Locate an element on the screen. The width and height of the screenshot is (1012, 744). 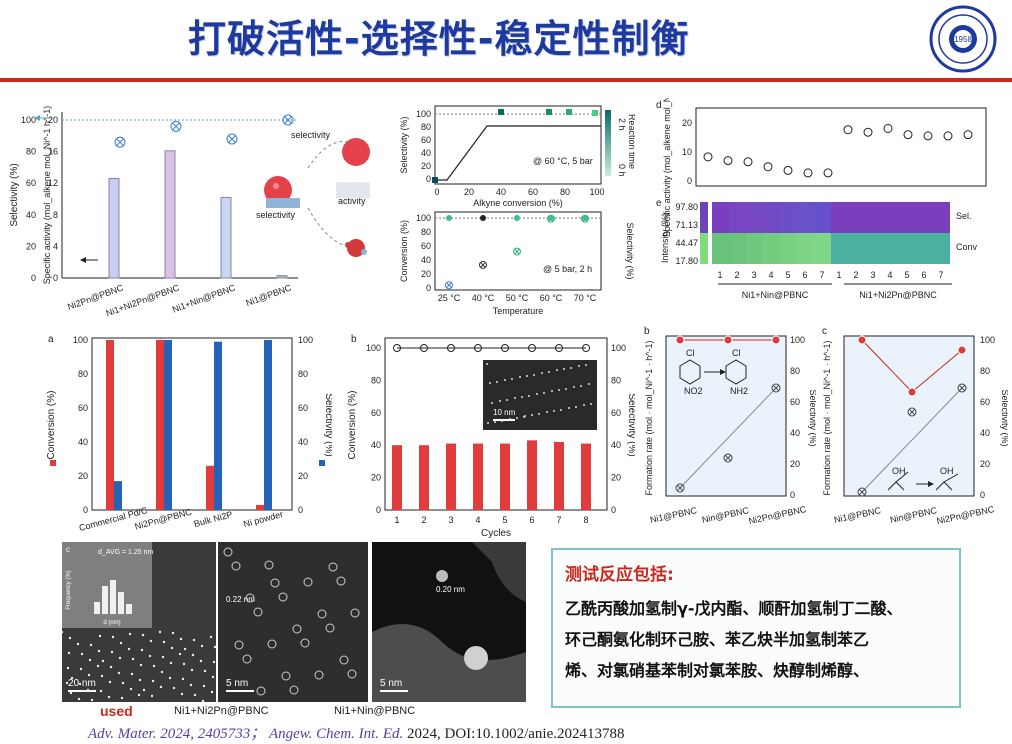
heat-xtick-4: 5 is located at coordinates (787, 275).